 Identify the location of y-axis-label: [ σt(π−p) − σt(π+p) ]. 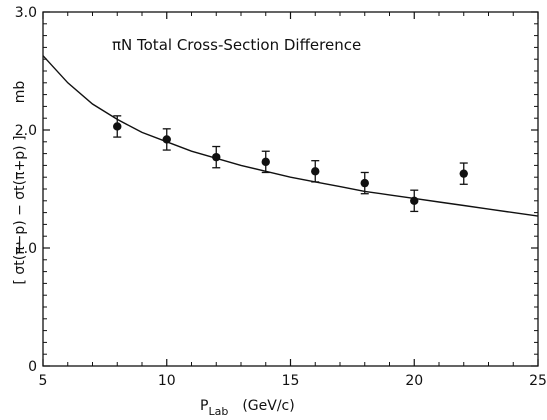
(20, 209).